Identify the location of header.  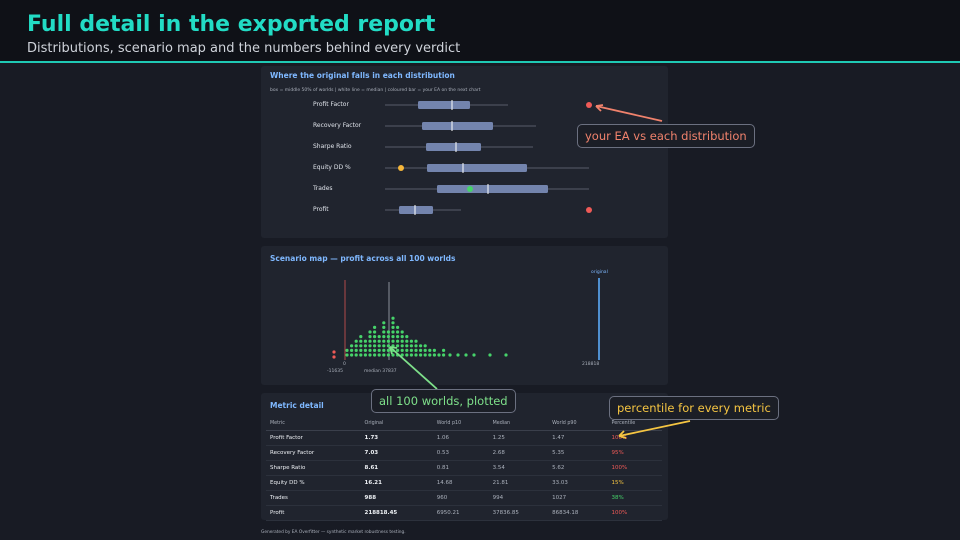
(480, 31).